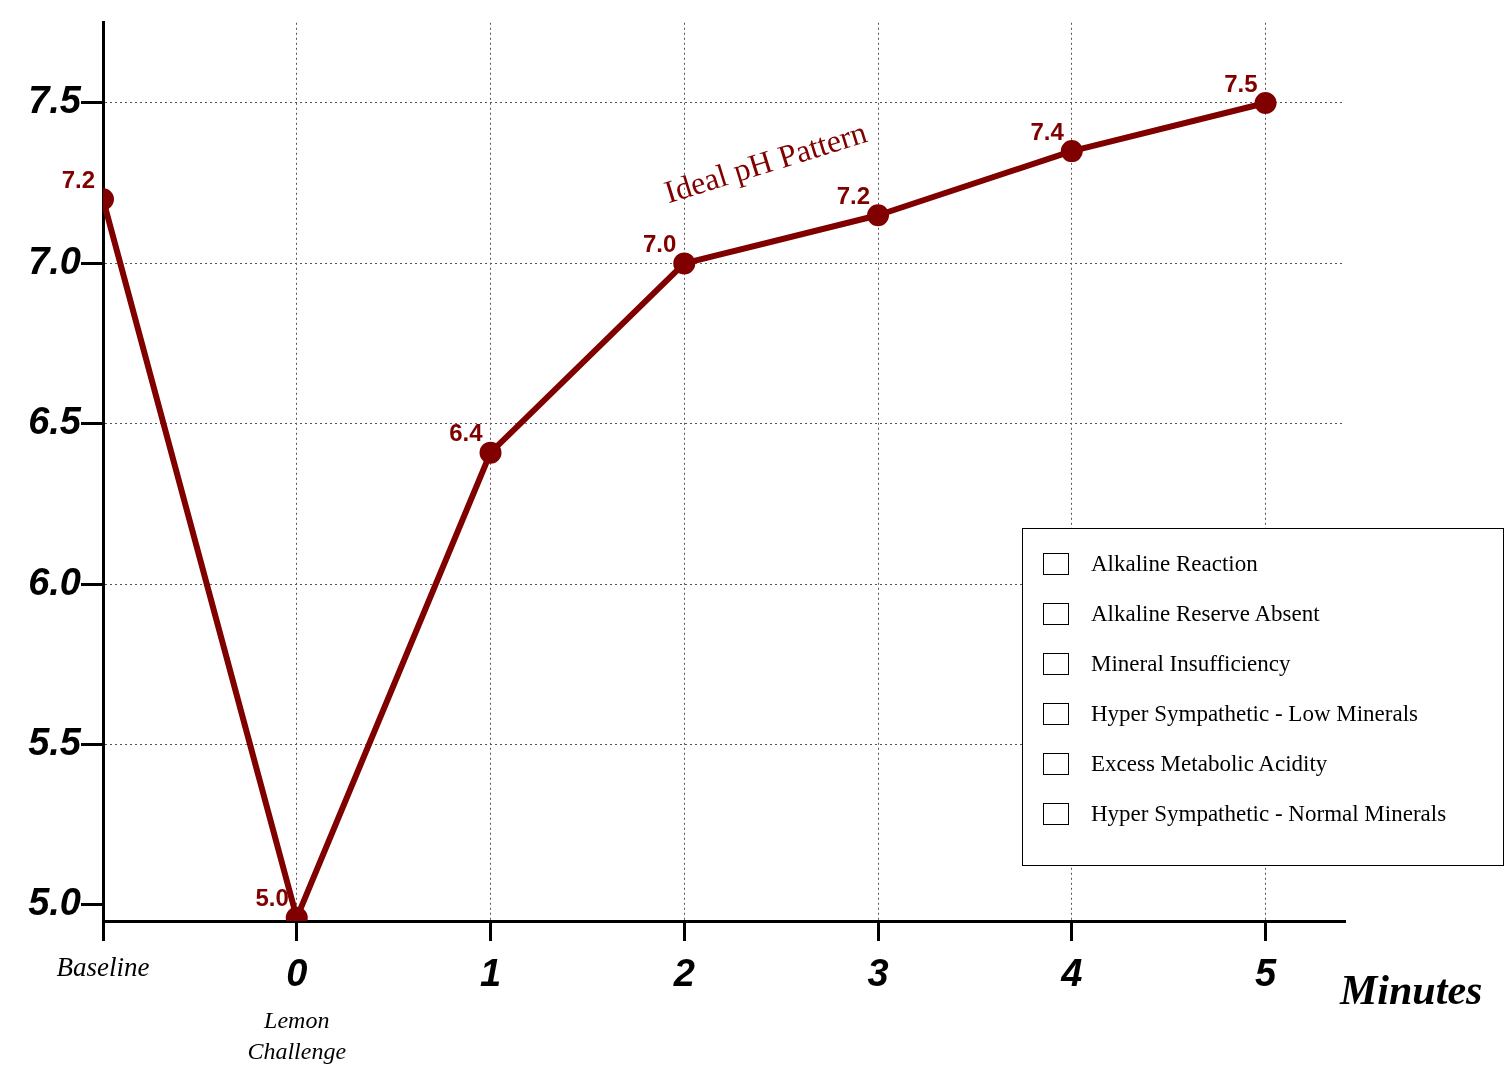  Describe the element at coordinates (272, 898) in the screenshot. I see `data-label: 5.0` at that location.